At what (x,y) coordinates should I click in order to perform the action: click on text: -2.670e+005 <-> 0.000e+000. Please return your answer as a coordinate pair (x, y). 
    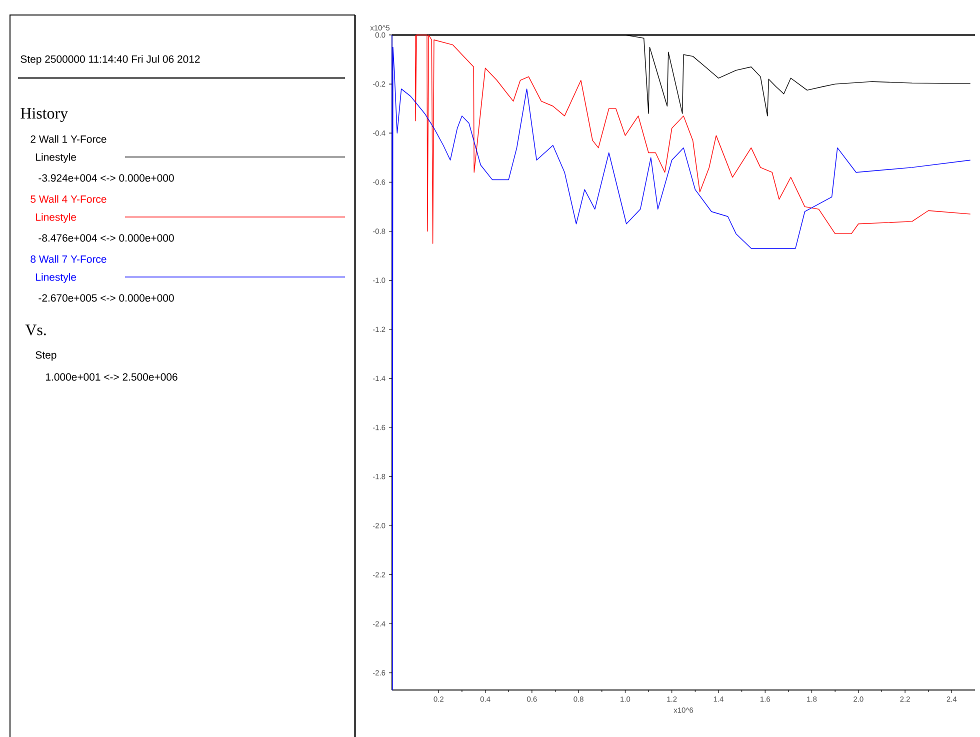
    Looking at the image, I should click on (106, 298).